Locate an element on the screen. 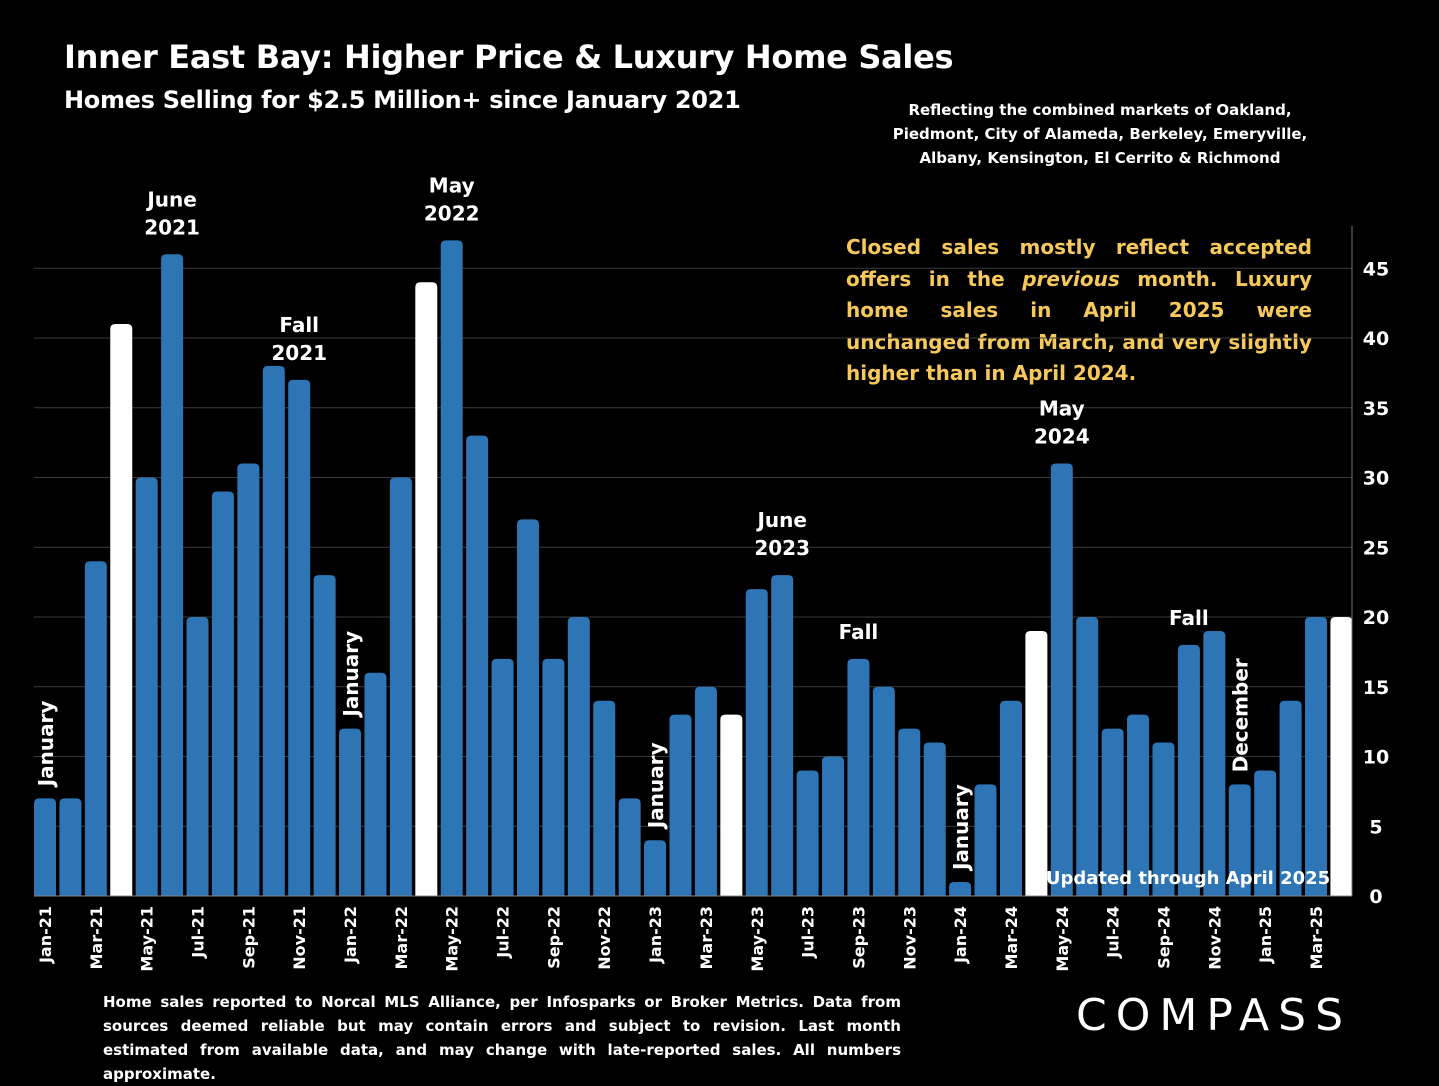 The image size is (1439, 1086). compass-logo: COMPASS is located at coordinates (1214, 1015).